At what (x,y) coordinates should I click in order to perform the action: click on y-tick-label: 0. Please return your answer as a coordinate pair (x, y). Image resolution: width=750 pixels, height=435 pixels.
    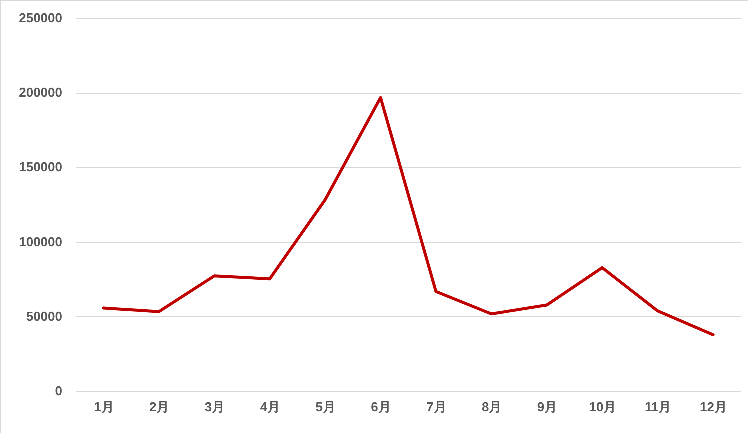
    Looking at the image, I should click on (58, 391).